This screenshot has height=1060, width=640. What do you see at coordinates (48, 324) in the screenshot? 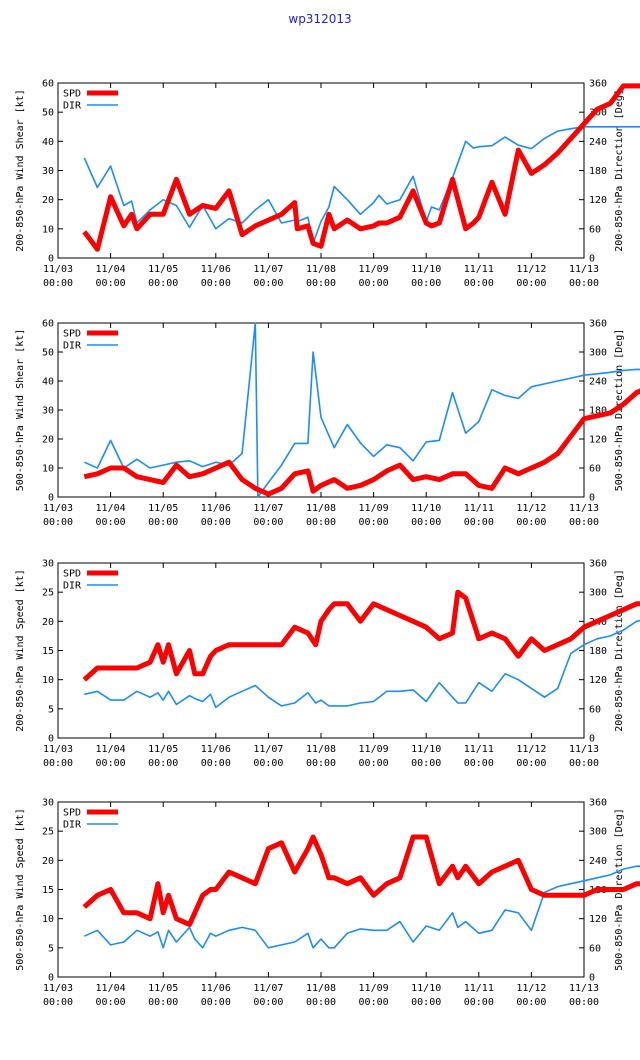
I see `y-tick-label: 60` at bounding box center [48, 324].